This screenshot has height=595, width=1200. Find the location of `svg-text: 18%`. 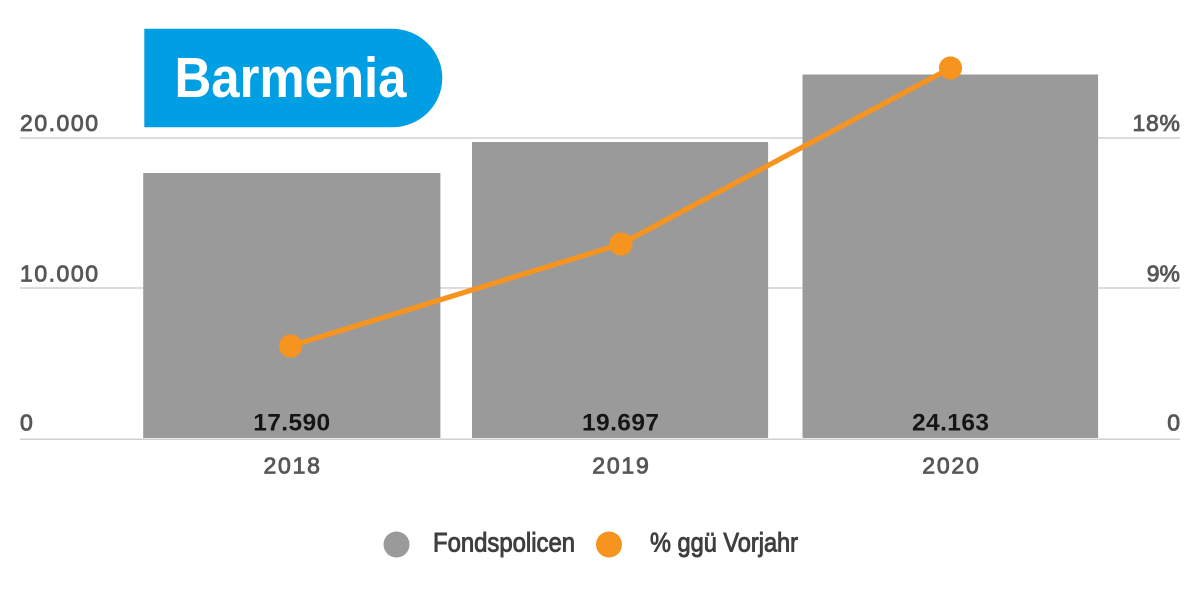

svg-text: 18% is located at coordinates (1157, 123).